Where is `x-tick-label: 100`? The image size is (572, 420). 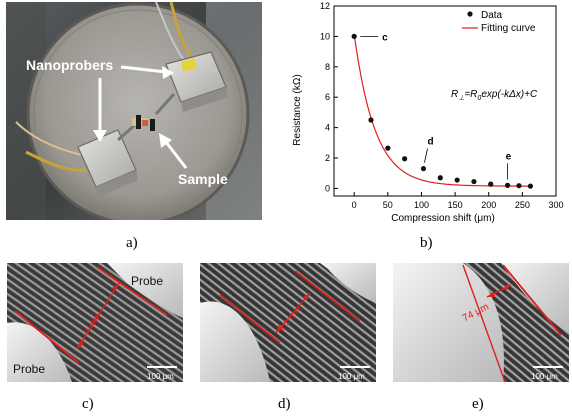 x-tick-label: 100 is located at coordinates (421, 205).